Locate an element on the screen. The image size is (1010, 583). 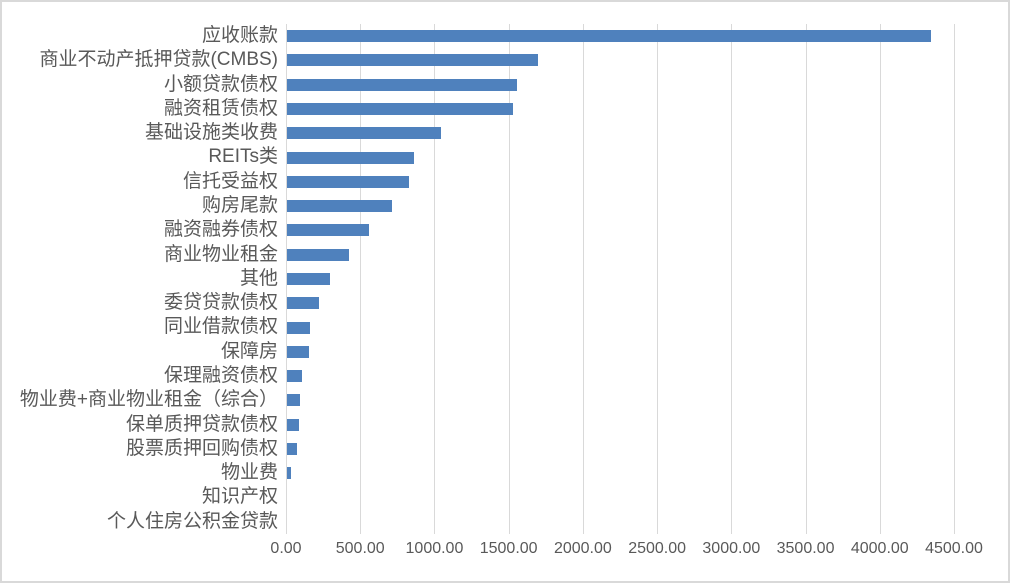
category-label: 商业不动产抵押贷款(CMBS) is located at coordinates (158, 60).